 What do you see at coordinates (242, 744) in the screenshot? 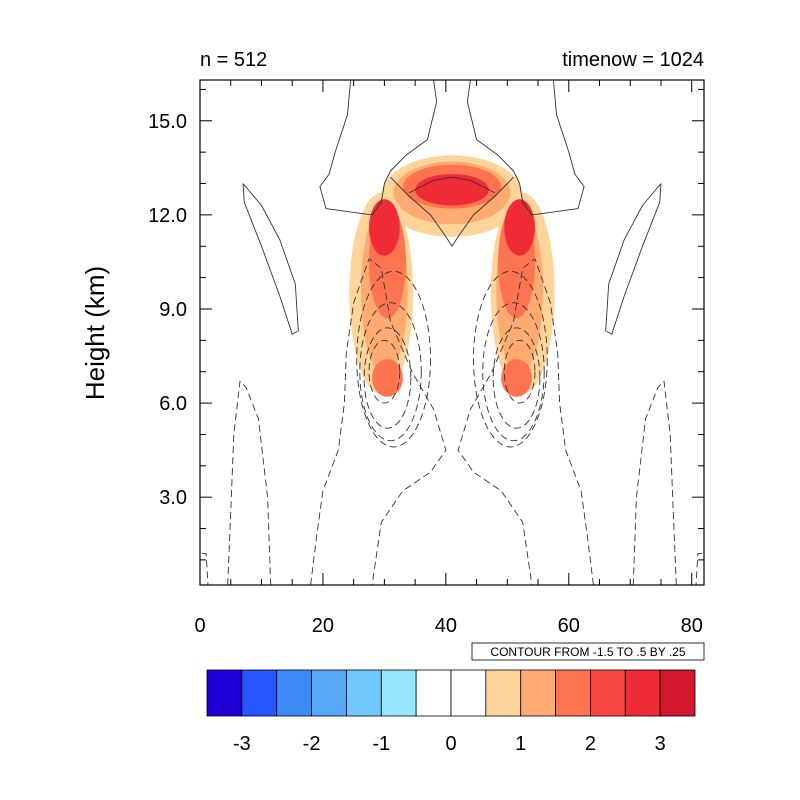
I see `colorbar-tick-label: -3` at bounding box center [242, 744].